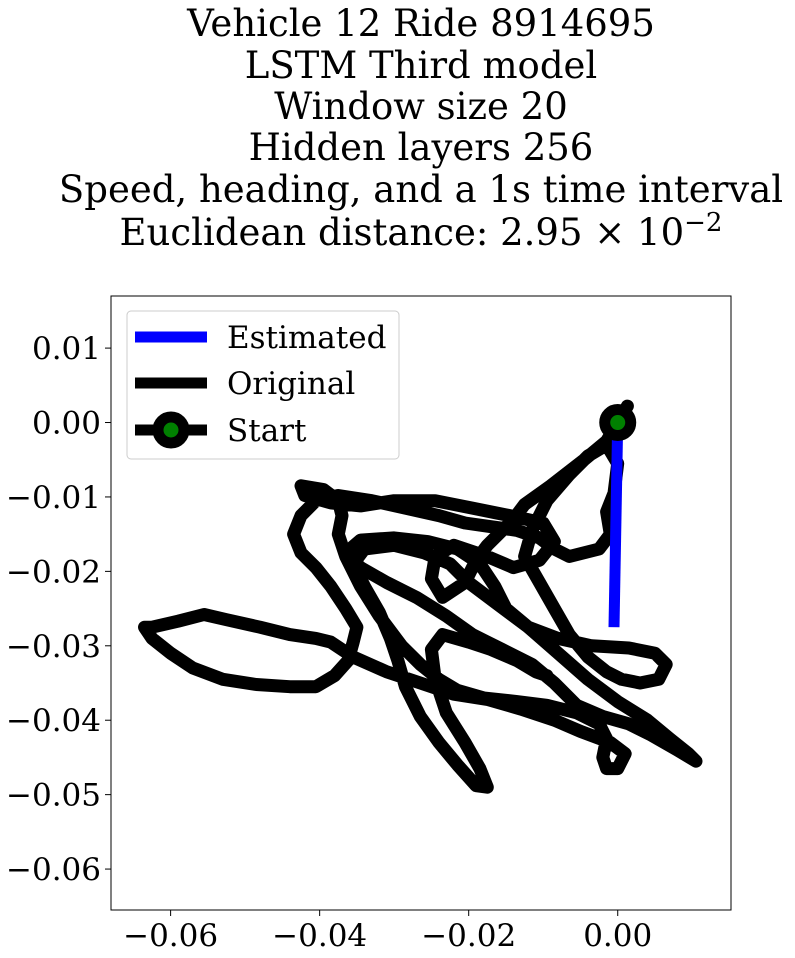 The width and height of the screenshot is (795, 958). What do you see at coordinates (171, 430) in the screenshot?
I see `legend-start-marker` at bounding box center [171, 430].